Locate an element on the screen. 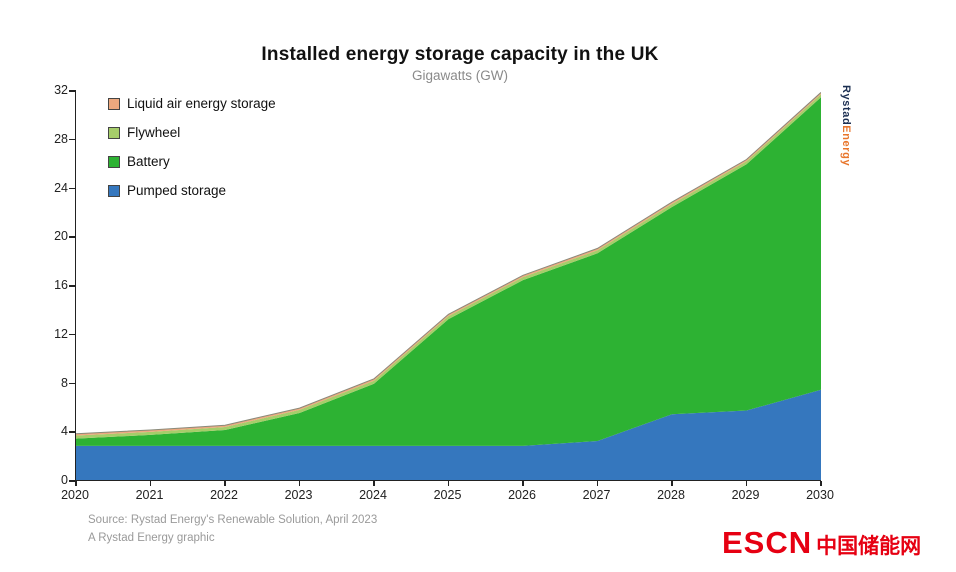  y-tick-label-32: 32 is located at coordinates (61, 90).